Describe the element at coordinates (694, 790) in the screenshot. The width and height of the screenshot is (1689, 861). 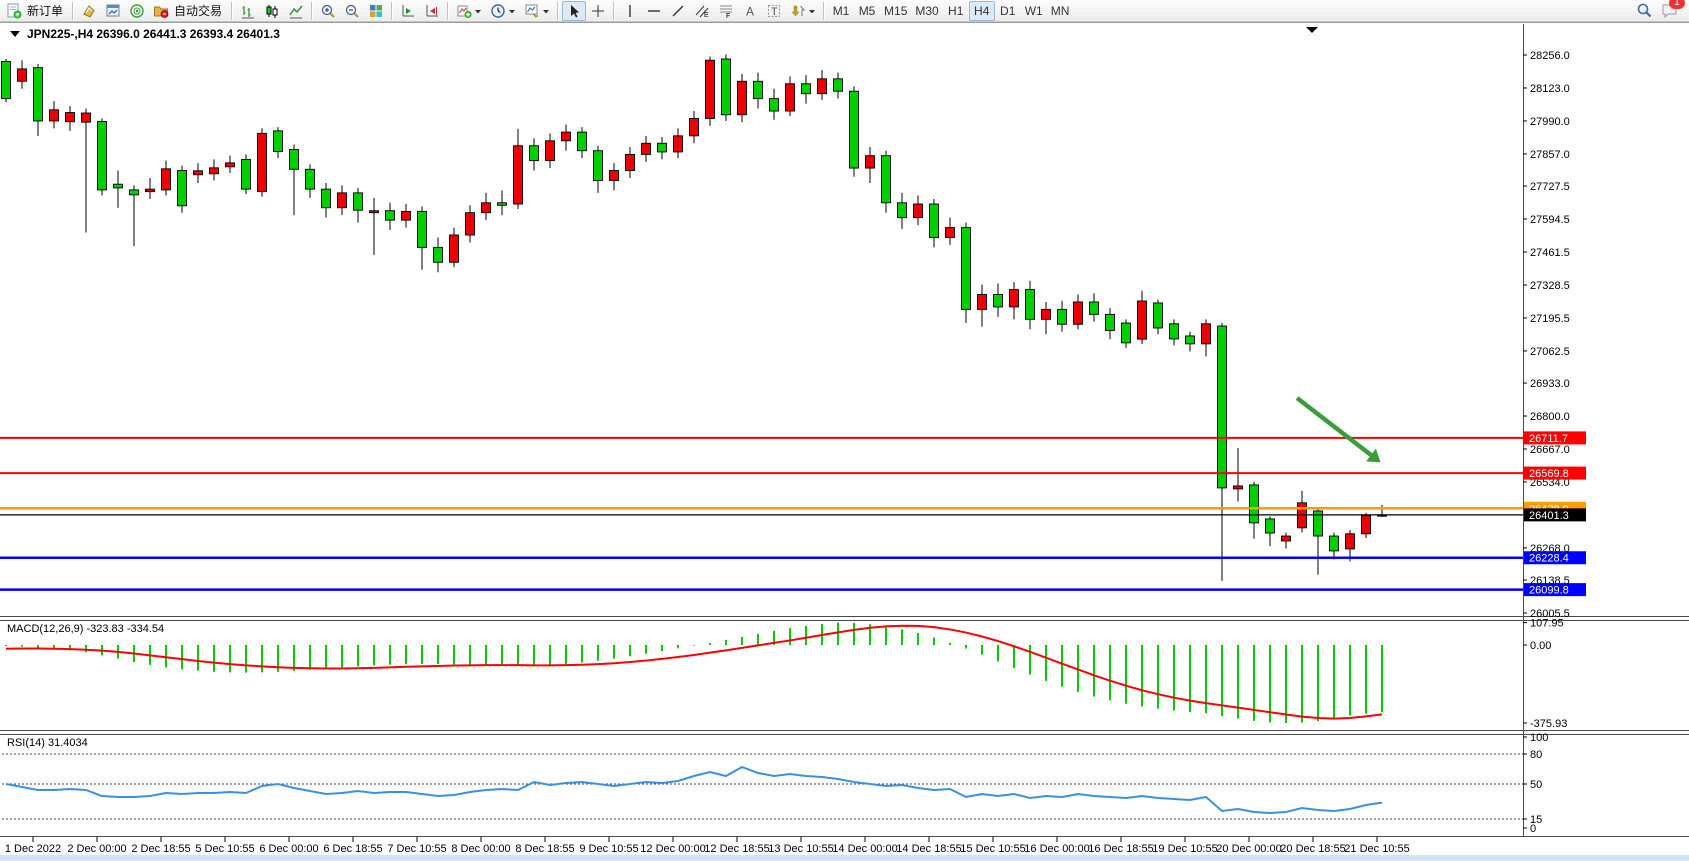
I see `rsi-line` at that location.